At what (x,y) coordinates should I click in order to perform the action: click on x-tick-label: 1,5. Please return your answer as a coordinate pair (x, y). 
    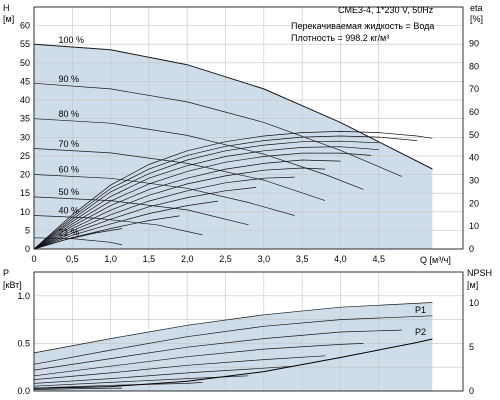
    Looking at the image, I should click on (149, 259).